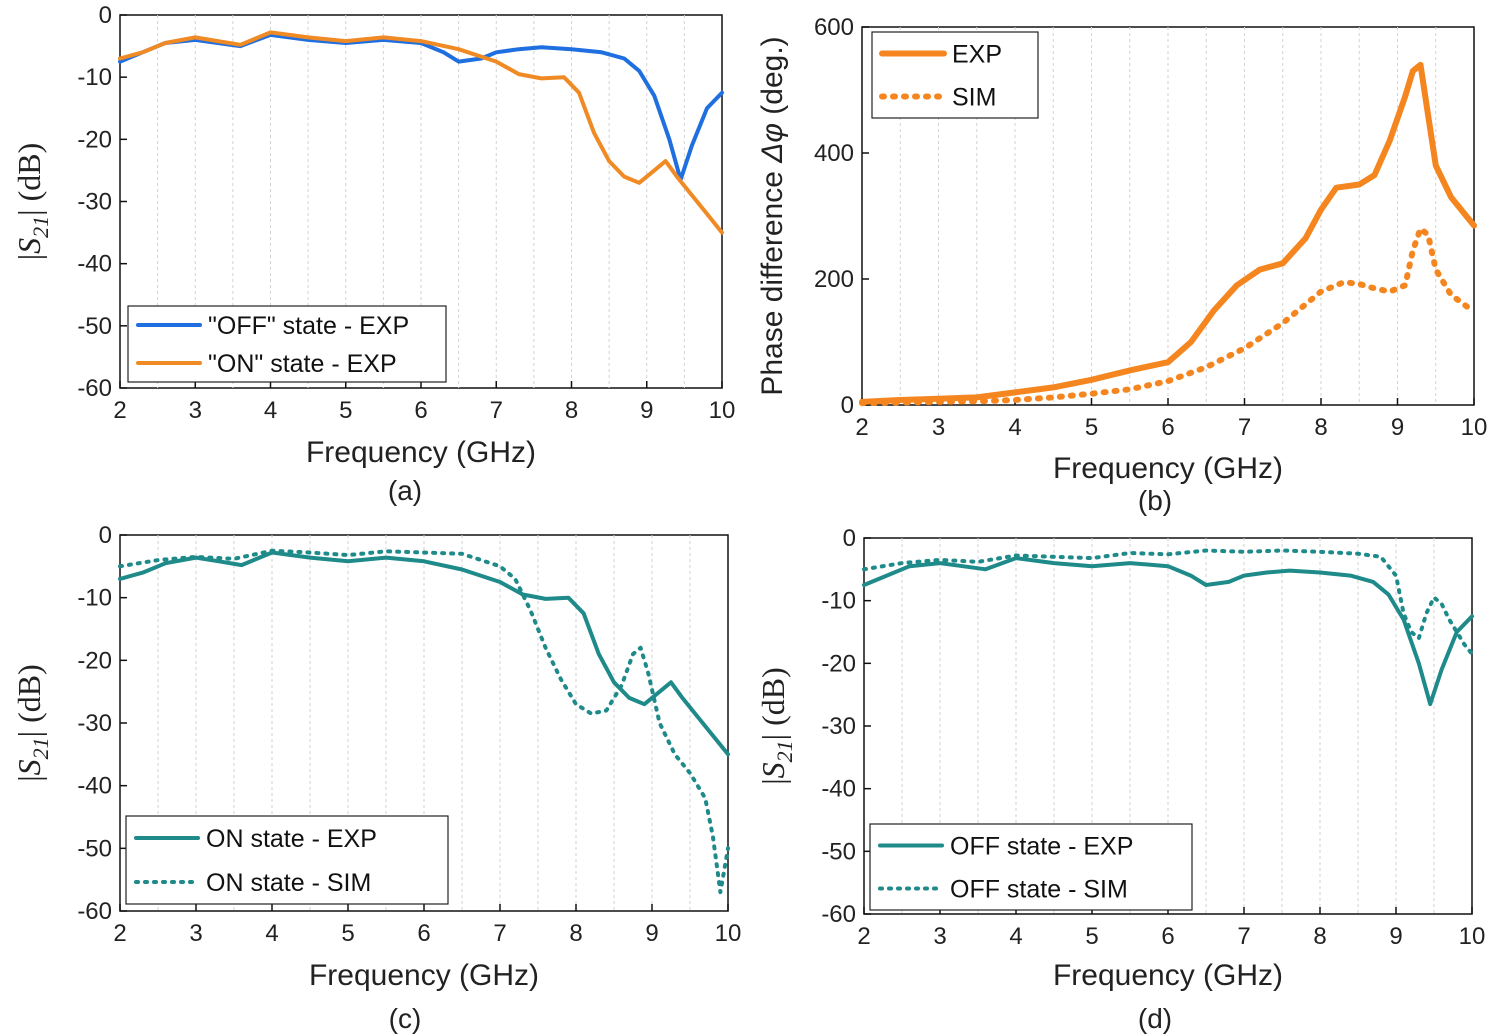 The image size is (1496, 1035). I want to click on y-tick-label: -20, so click(94, 660).